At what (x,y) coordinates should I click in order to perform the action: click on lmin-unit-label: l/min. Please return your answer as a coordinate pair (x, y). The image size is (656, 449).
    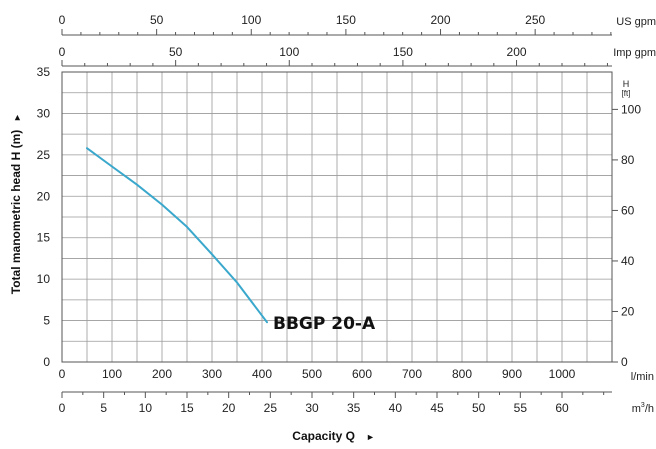
    Looking at the image, I should click on (642, 377).